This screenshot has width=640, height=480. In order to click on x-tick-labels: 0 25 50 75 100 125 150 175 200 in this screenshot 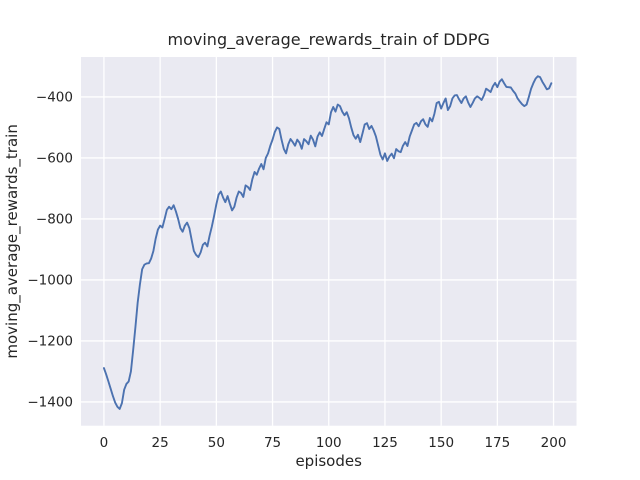, I will do `click(333, 443)`.